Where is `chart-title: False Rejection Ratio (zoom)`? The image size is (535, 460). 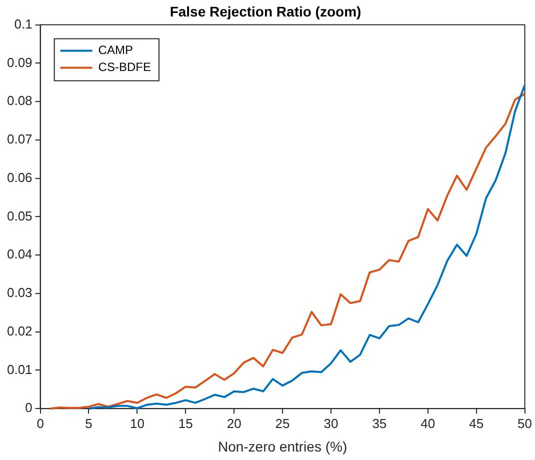 chart-title: False Rejection Ratio (zoom) is located at coordinates (266, 11).